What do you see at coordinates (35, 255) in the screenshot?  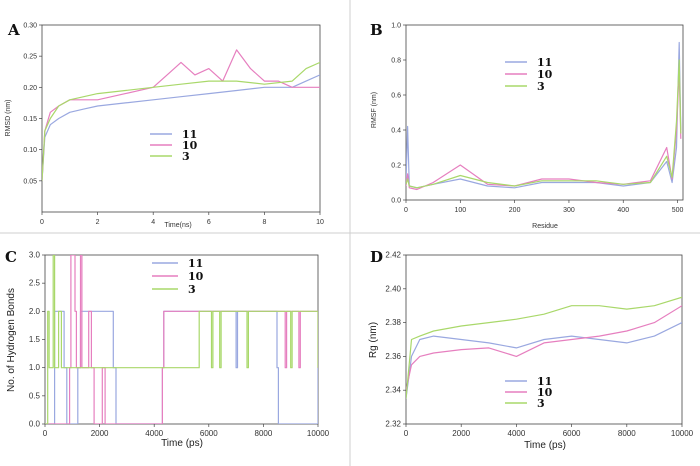 I see `y-tick-label: 3.0` at bounding box center [35, 255].